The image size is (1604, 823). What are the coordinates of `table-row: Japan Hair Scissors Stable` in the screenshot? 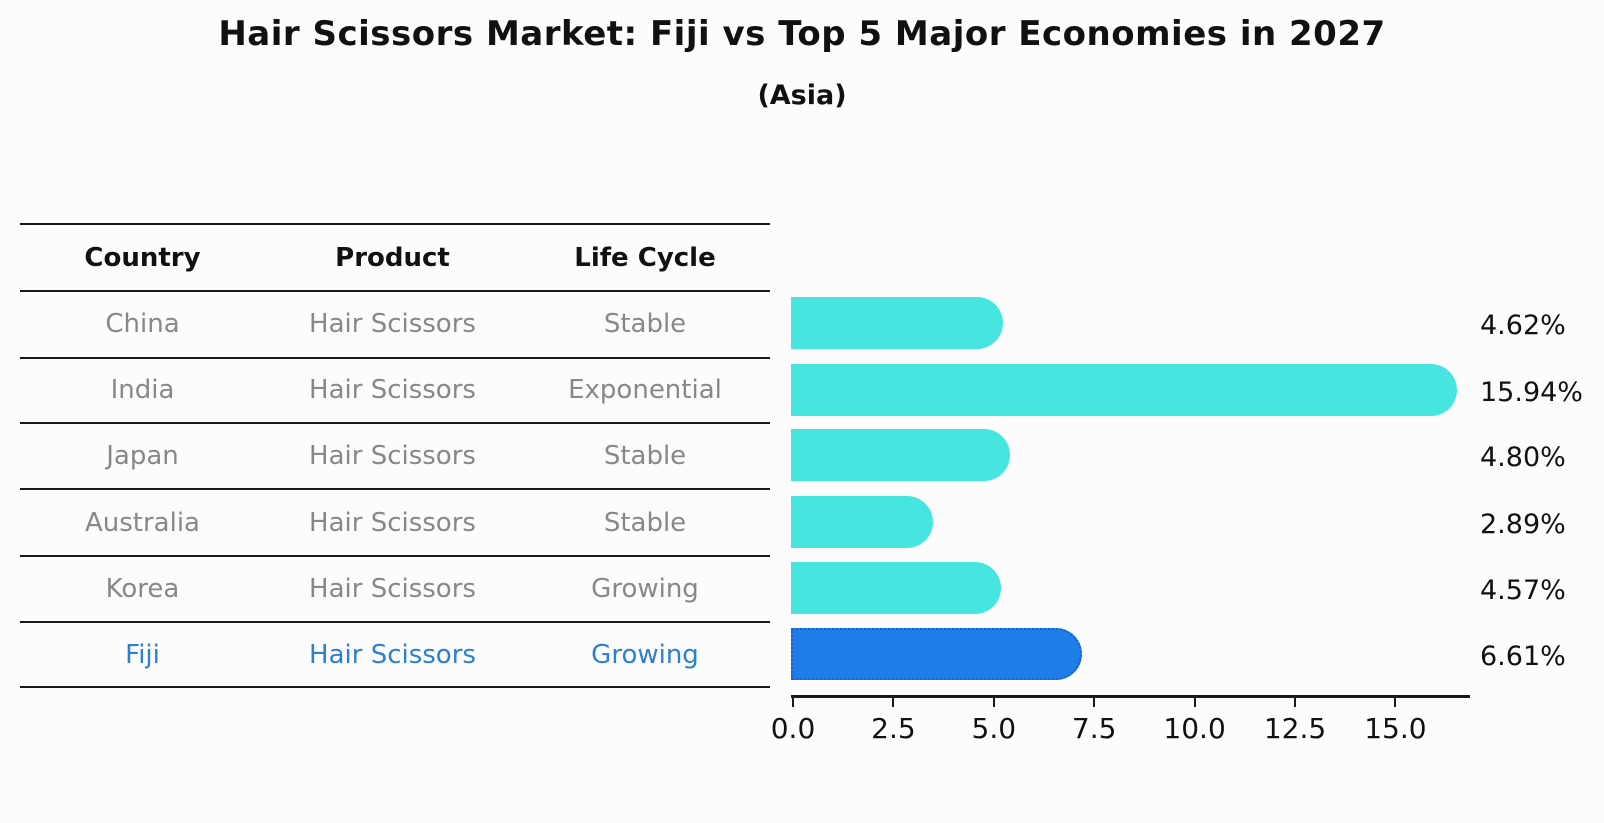 It's located at (395, 455).